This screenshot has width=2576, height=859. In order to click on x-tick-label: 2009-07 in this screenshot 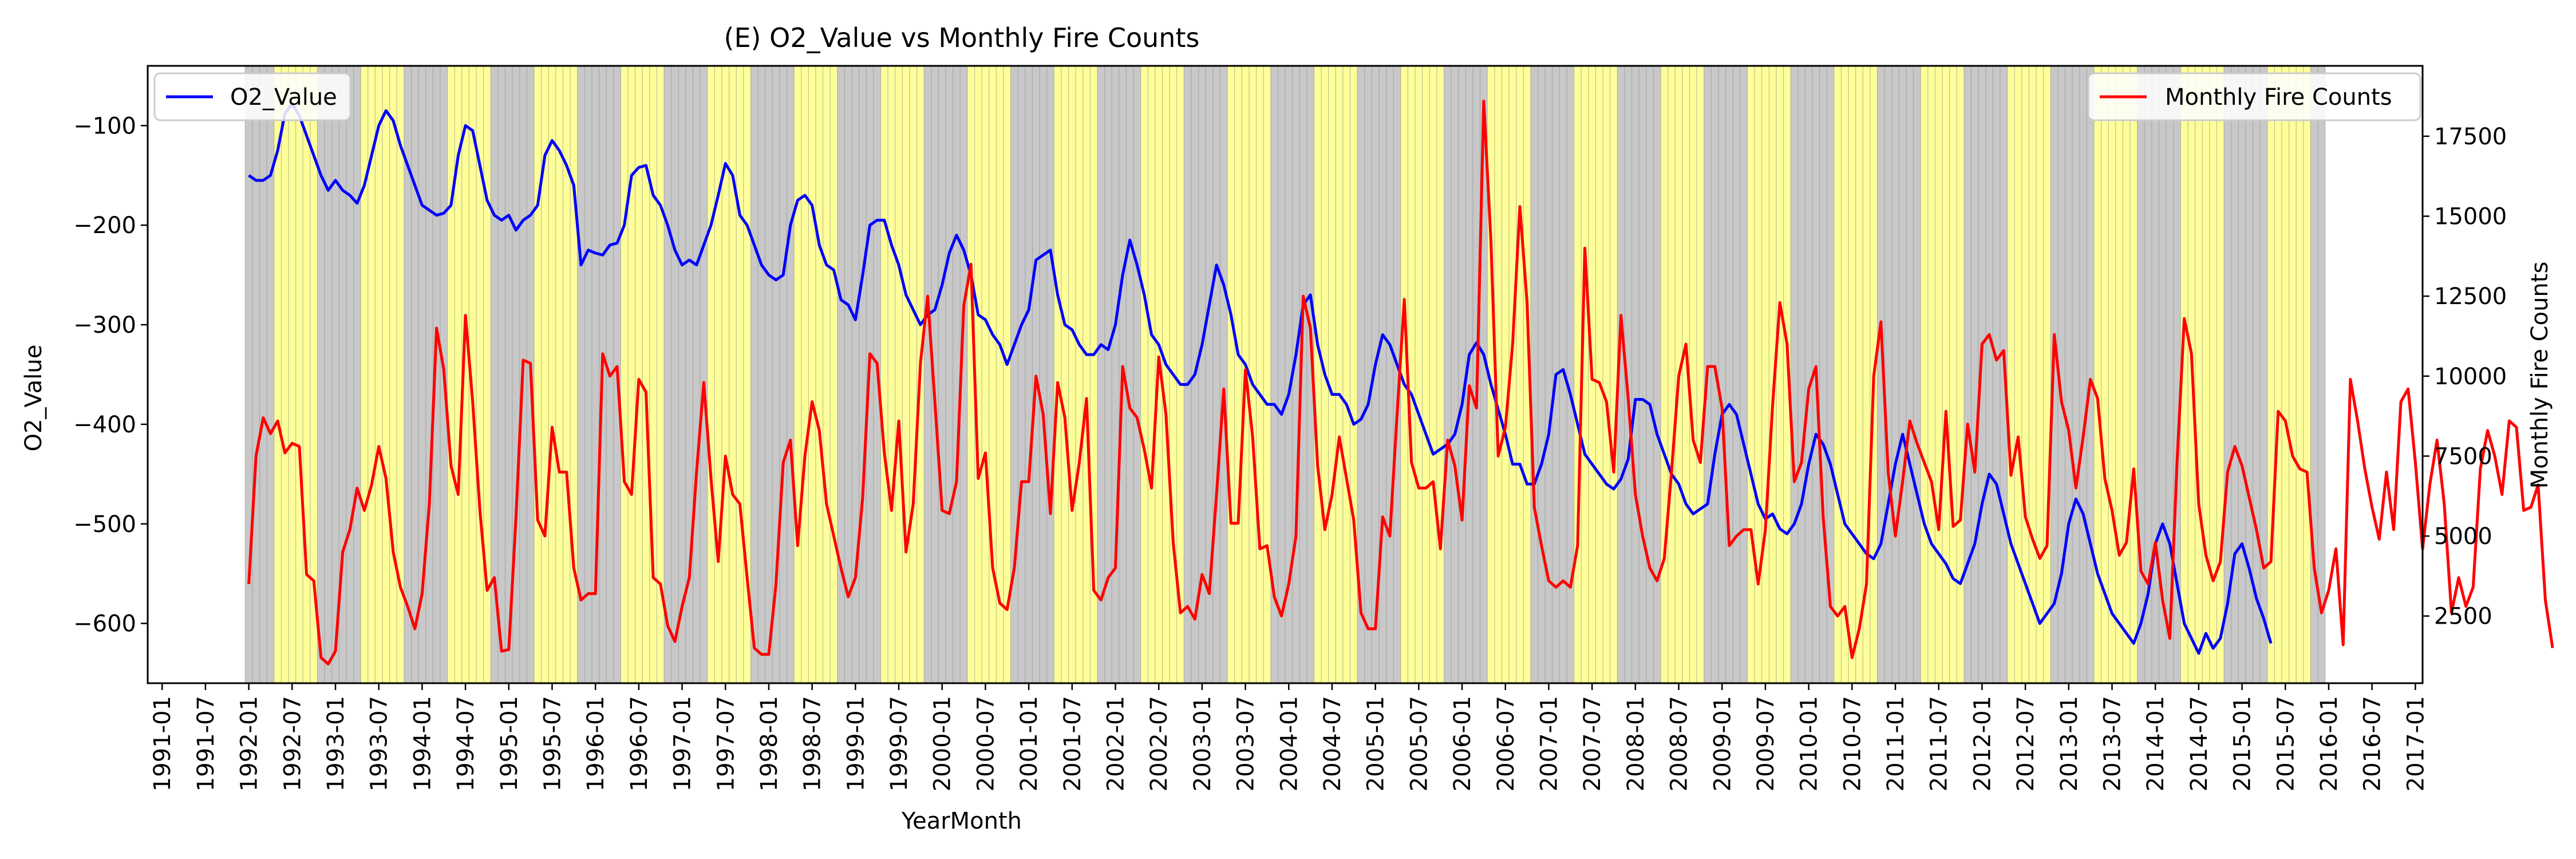, I will do `click(1766, 743)`.